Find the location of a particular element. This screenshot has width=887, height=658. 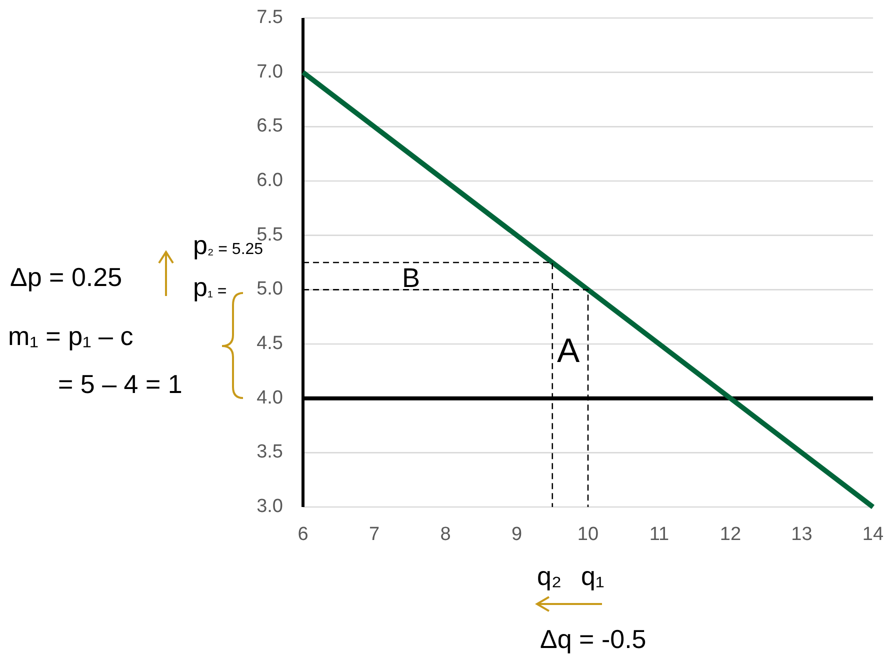

y-tick-label: 3.0 is located at coordinates (269, 507).